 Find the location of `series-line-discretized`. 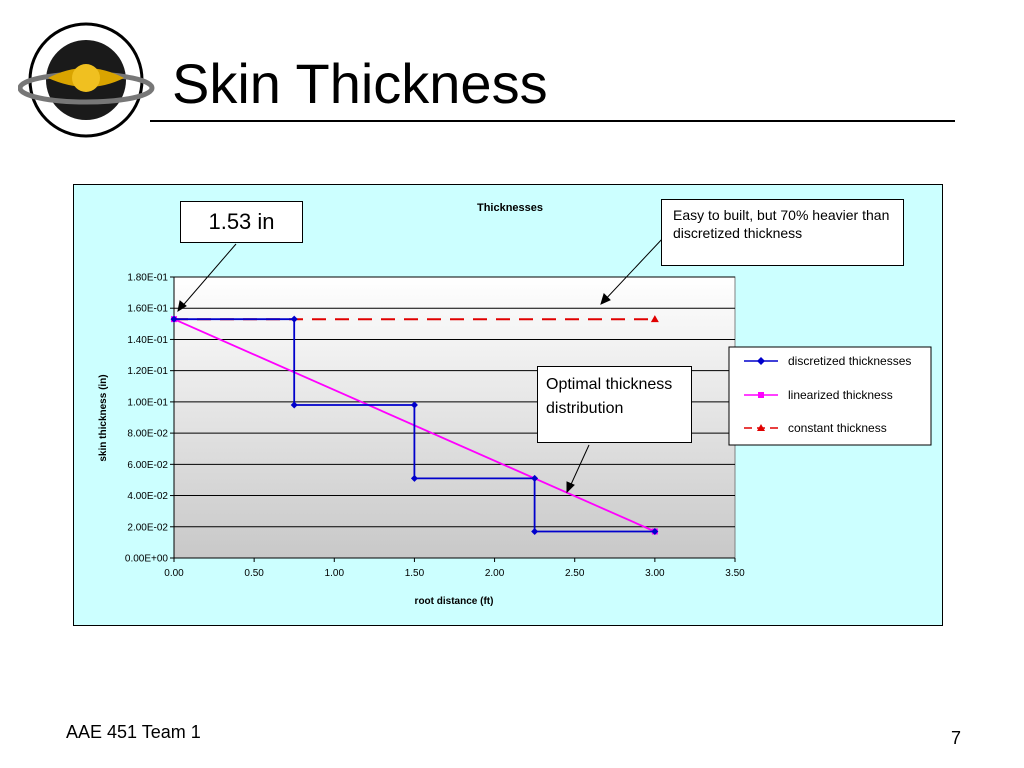

series-line-discretized is located at coordinates (414, 425).